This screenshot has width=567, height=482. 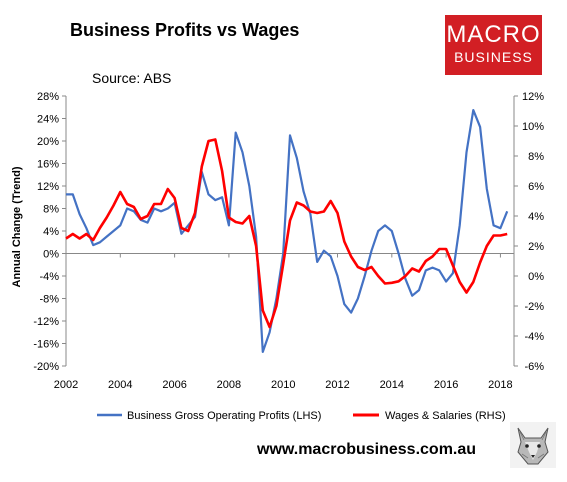 What do you see at coordinates (534, 307) in the screenshot?
I see `y-tick-label-right: -2%` at bounding box center [534, 307].